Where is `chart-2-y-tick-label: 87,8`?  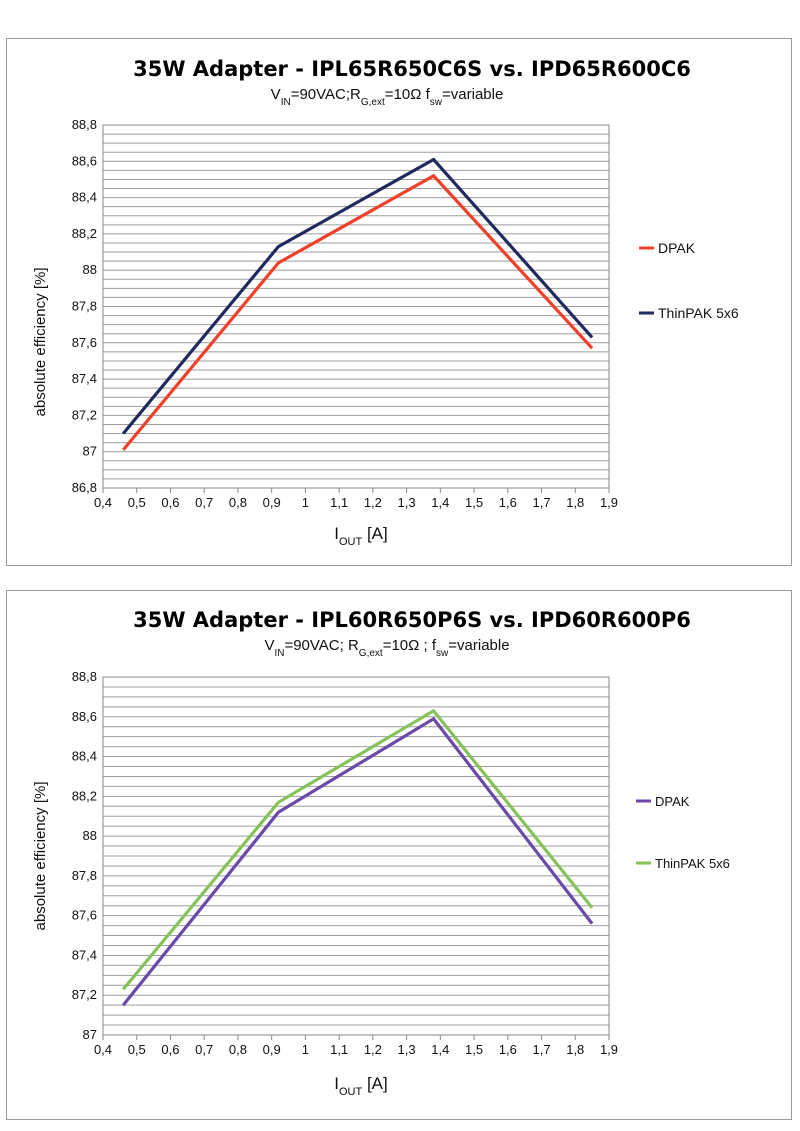
chart-2-y-tick-label: 87,8 is located at coordinates (84, 875).